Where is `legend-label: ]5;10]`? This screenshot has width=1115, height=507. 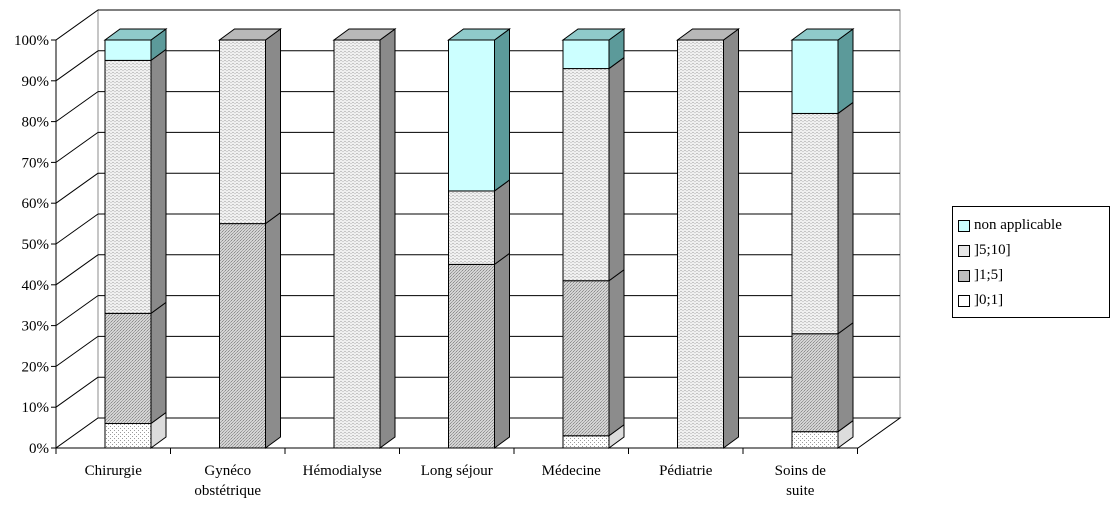
legend-label: ]5;10] is located at coordinates (992, 250).